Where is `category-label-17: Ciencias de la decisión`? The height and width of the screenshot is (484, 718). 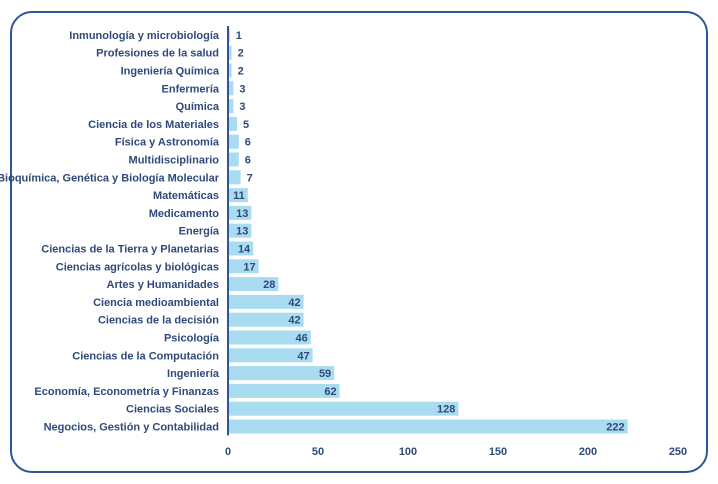 category-label-17: Ciencias de la decisión is located at coordinates (158, 321).